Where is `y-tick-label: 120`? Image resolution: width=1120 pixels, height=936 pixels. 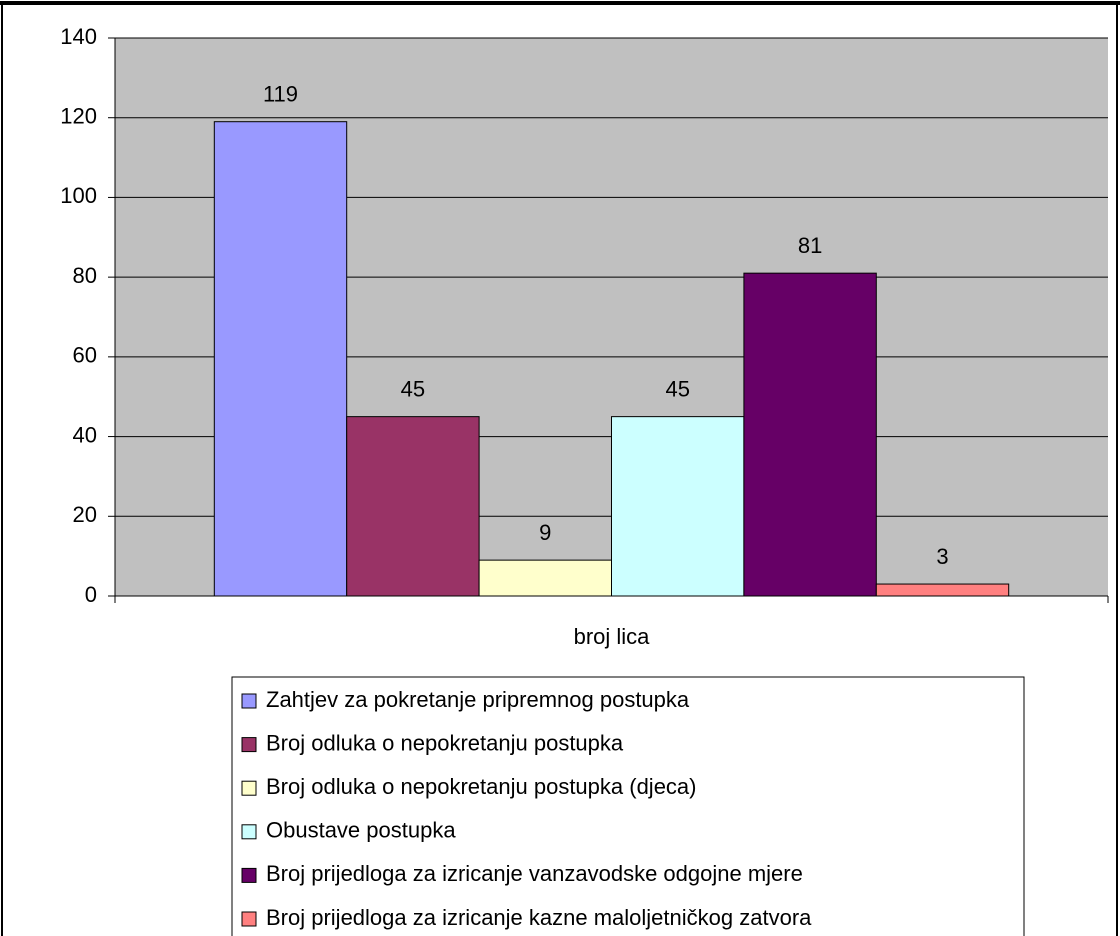 y-tick-label: 120 is located at coordinates (78, 116).